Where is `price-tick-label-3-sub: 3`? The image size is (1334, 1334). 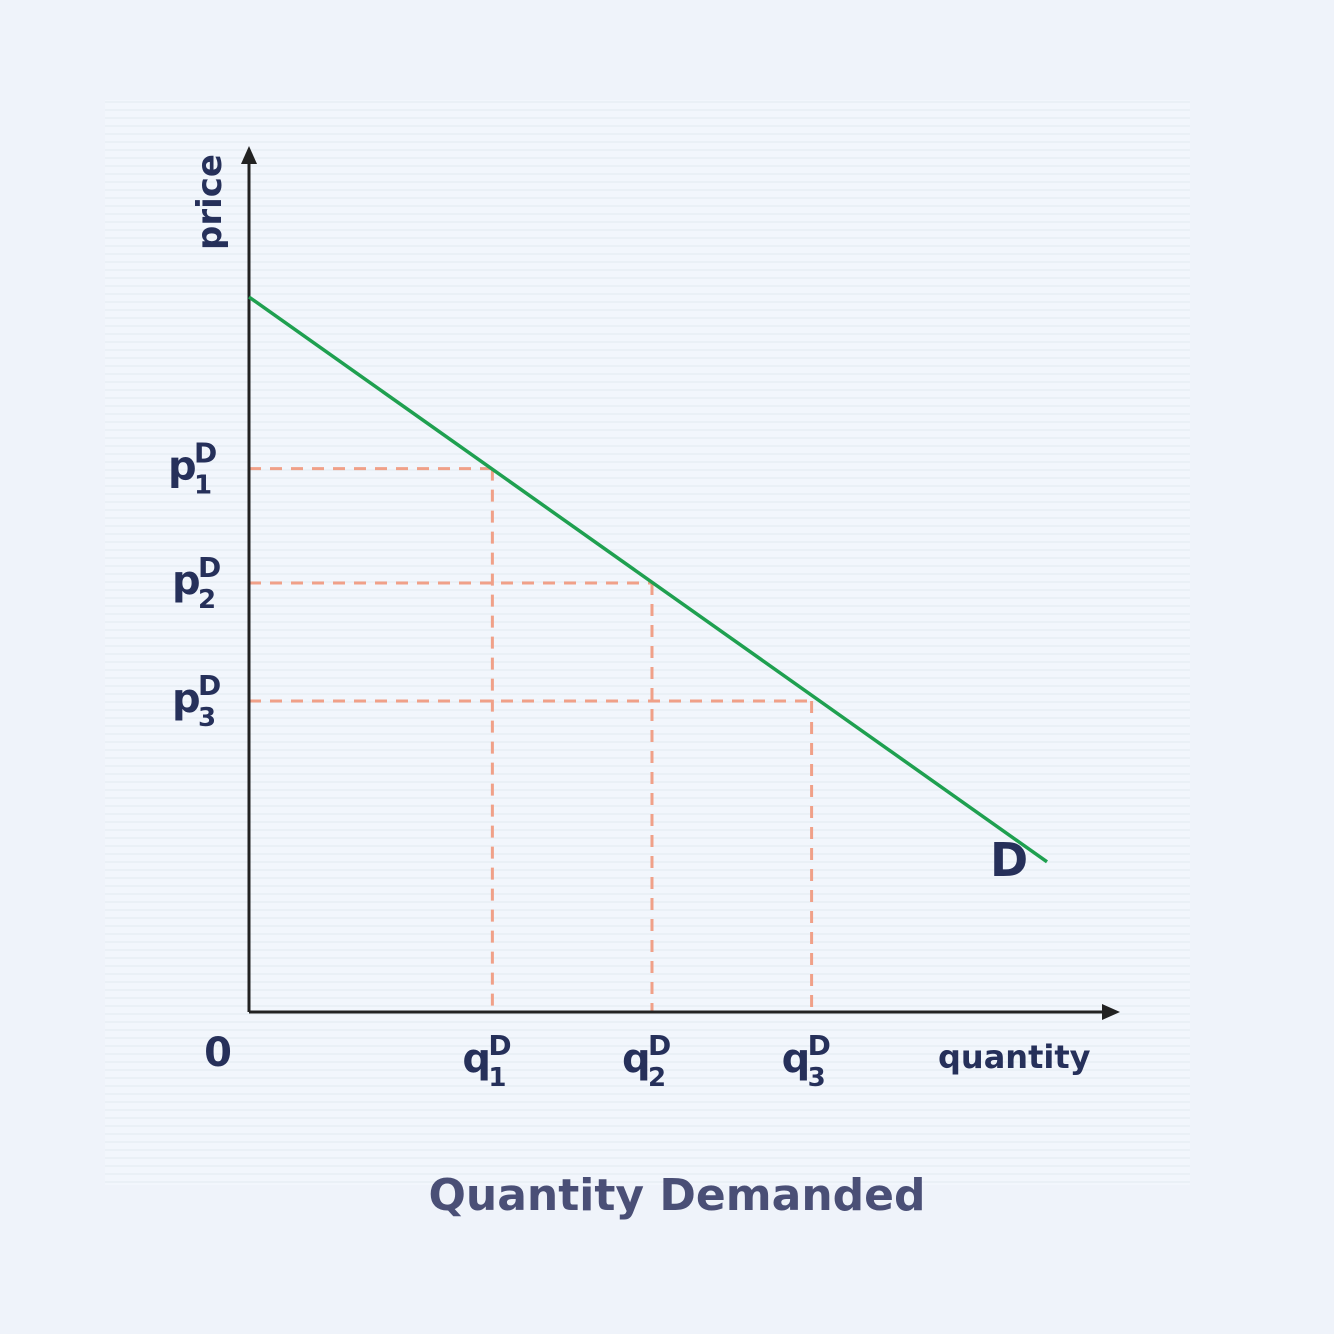 price-tick-label-3-sub: 3 is located at coordinates (207, 718).